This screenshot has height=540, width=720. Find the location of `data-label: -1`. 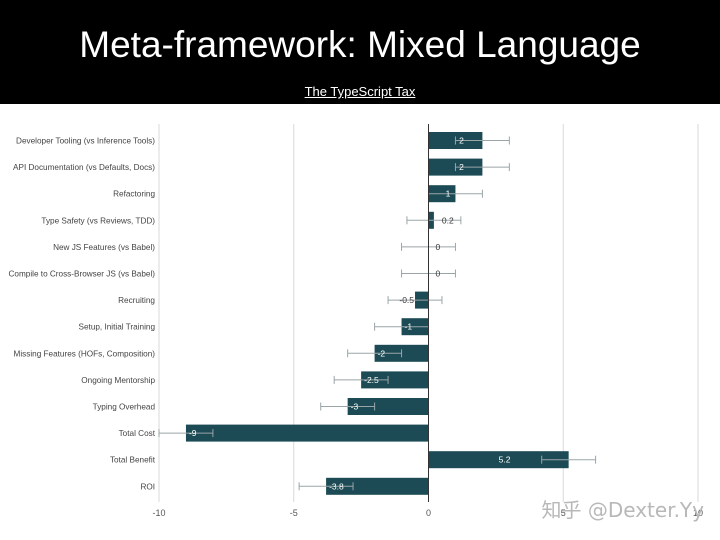

data-label: -1 is located at coordinates (409, 327).